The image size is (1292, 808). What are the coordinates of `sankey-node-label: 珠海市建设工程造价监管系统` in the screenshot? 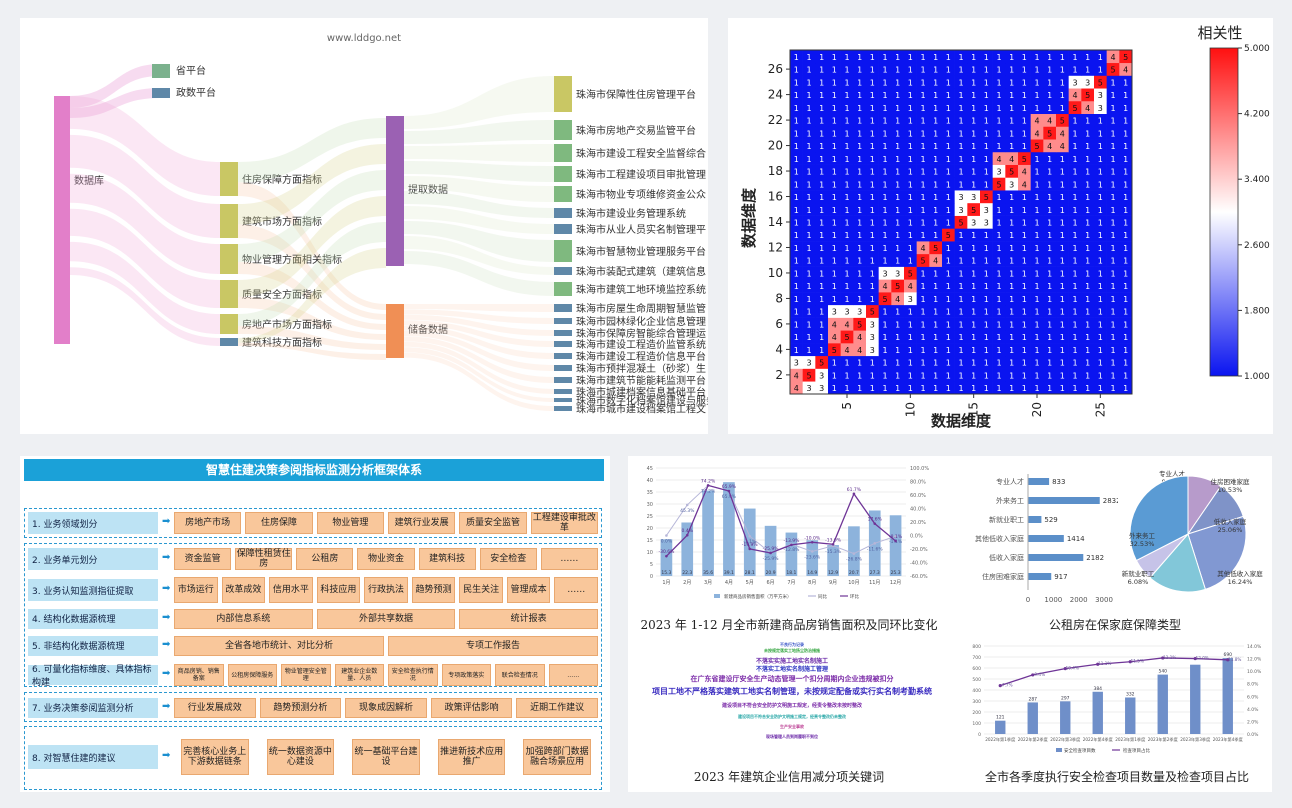 It's located at (641, 344).